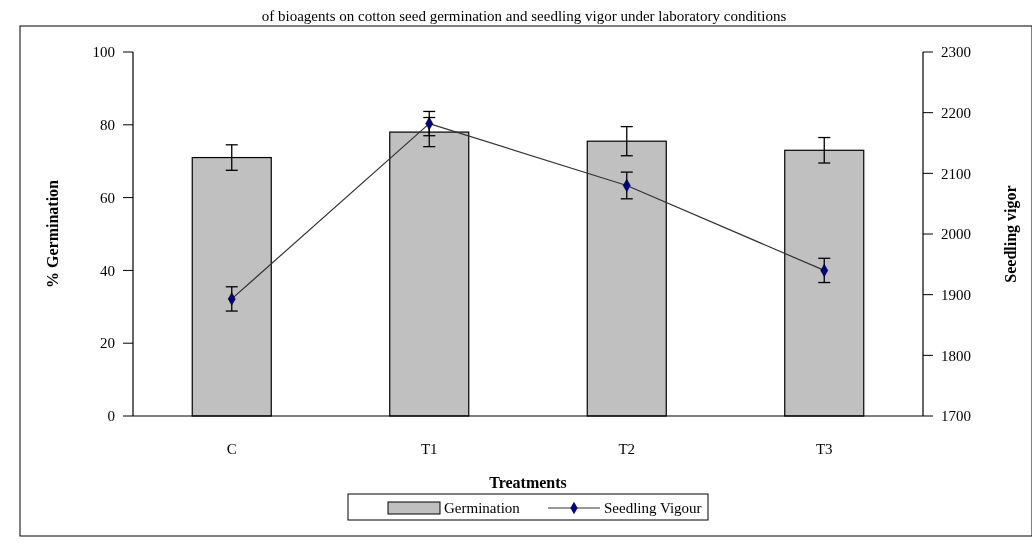  I want to click on chart-title: of bioagents on cotton seed germination and seedling vigor under laboratory conditions, so click(524, 16).